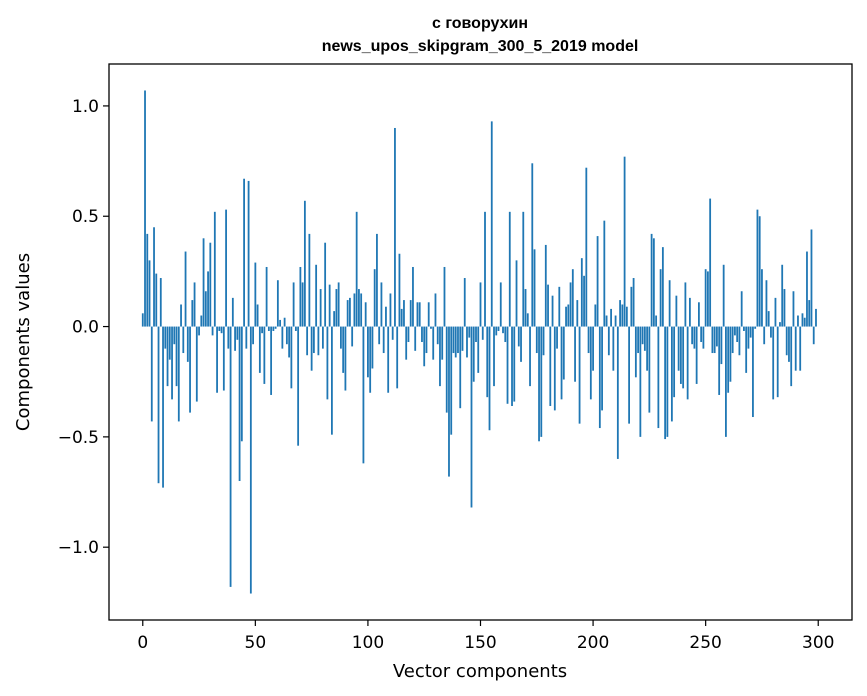  I want to click on y-tick-label: 0.5, so click(85, 217).